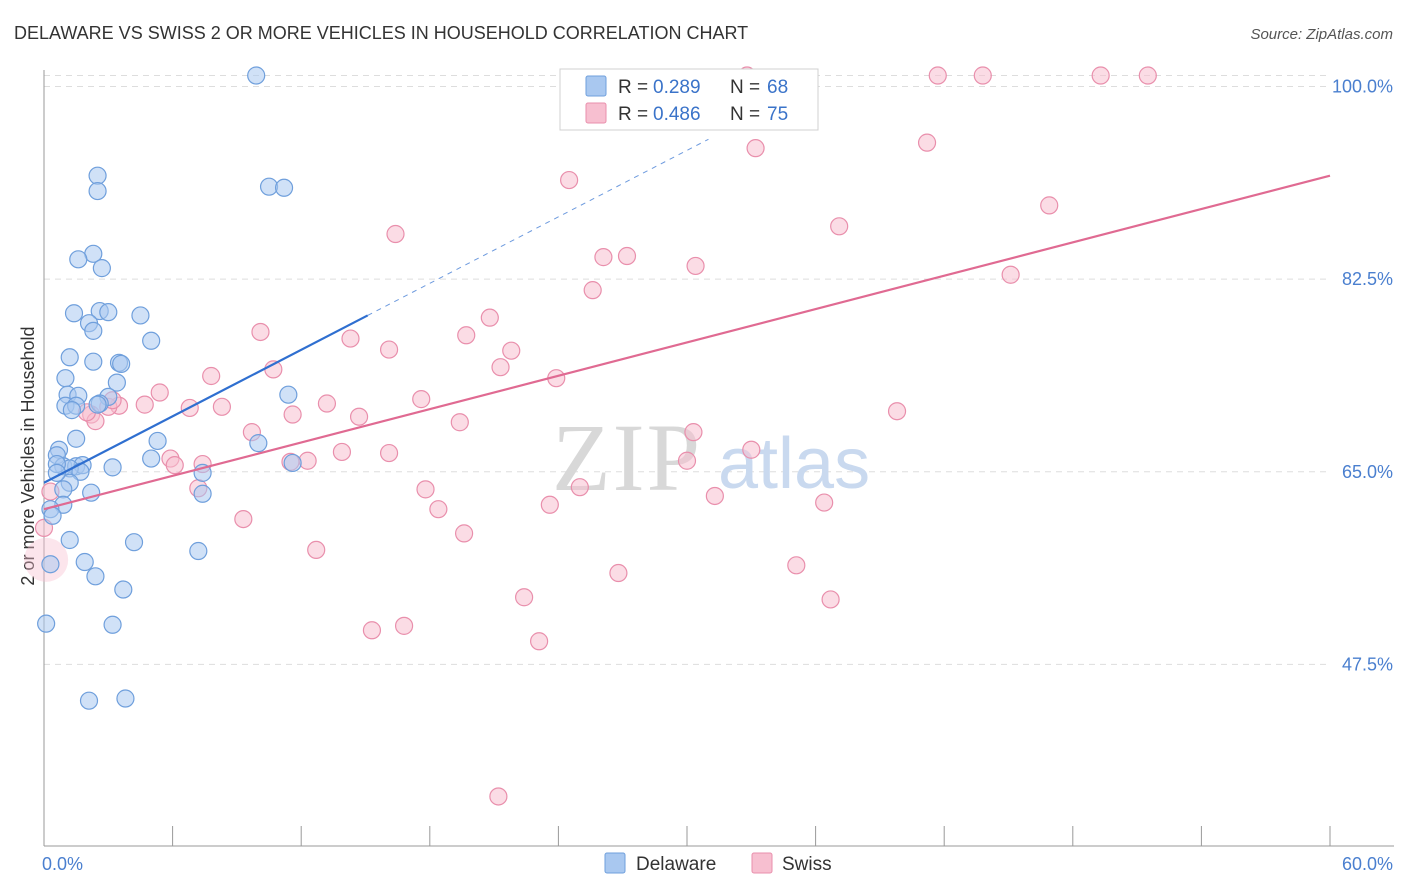 This screenshot has height=892, width=1406. I want to click on legend-r-value-delaware: 0.289, so click(677, 87).